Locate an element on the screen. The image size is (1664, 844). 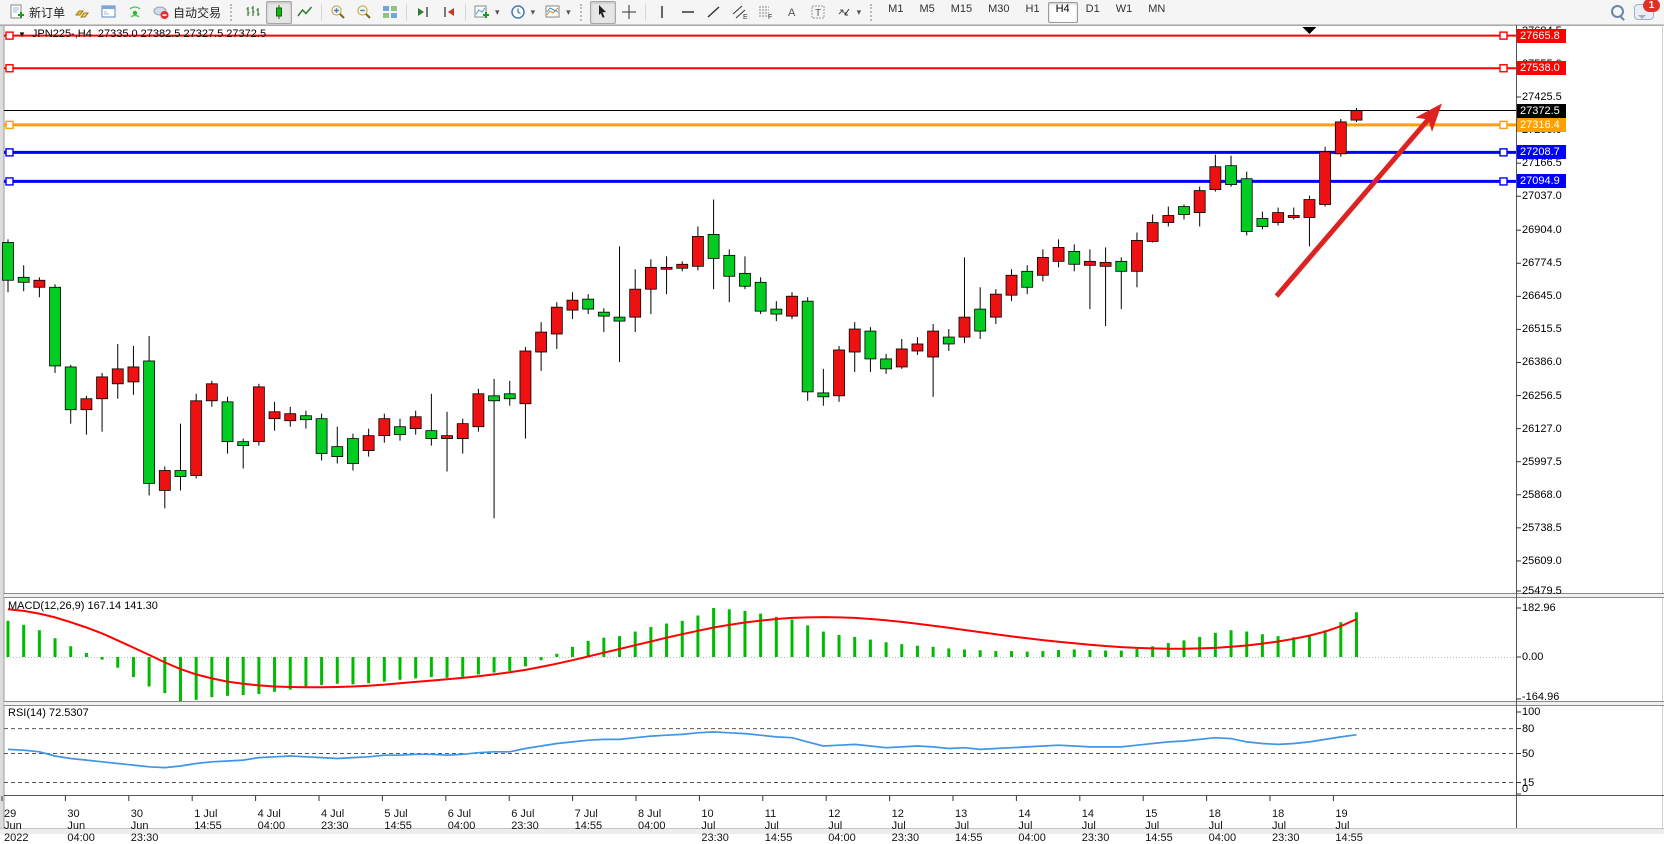
time-axis-label: 19 Jul 14:55 is located at coordinates (1349, 826).